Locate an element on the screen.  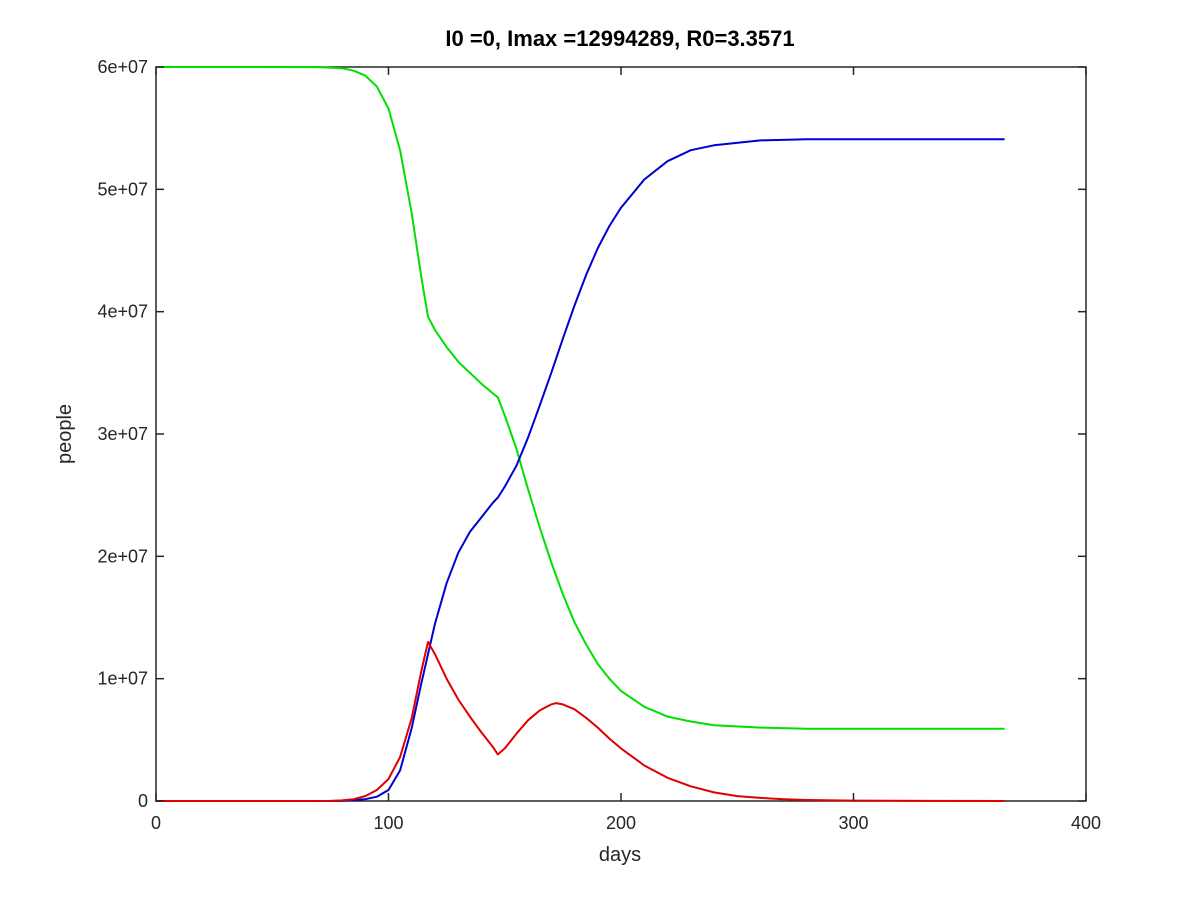
y-tick-label: 2e+07 is located at coordinates (122, 556).